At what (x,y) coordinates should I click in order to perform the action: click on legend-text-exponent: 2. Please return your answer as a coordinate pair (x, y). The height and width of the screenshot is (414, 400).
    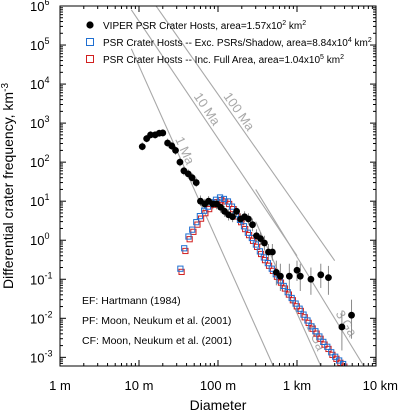
    Looking at the image, I should click on (284, 23).